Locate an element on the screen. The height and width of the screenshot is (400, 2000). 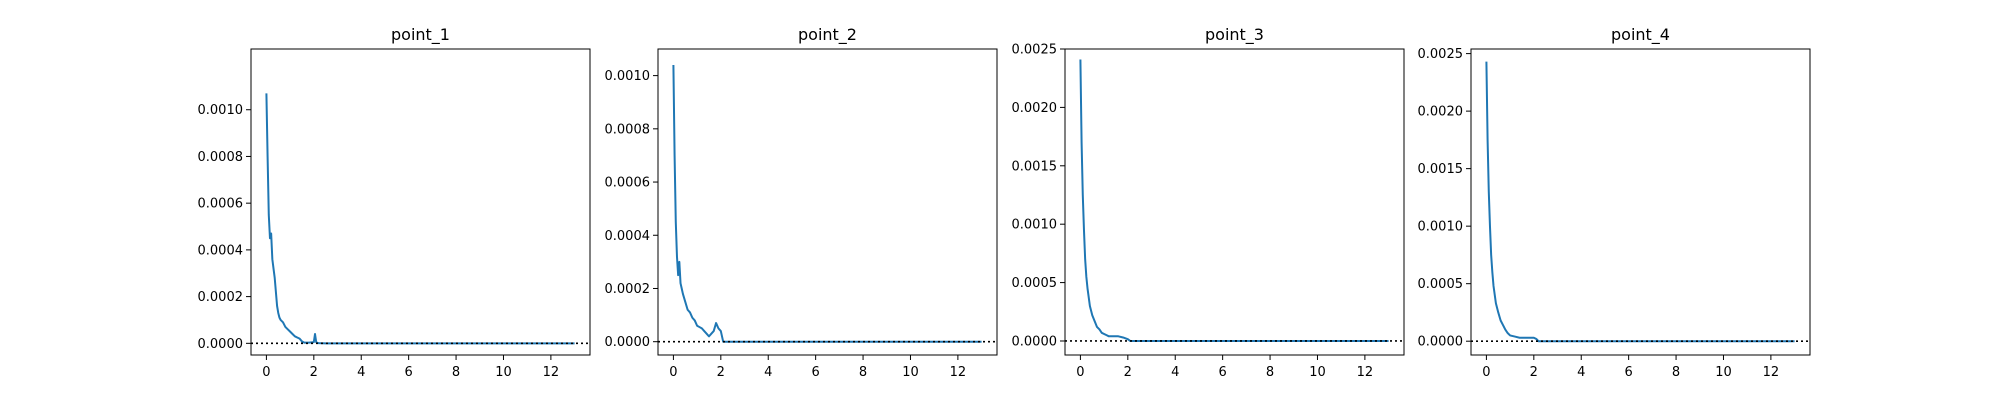
chart-title: point_1 is located at coordinates (420, 35).